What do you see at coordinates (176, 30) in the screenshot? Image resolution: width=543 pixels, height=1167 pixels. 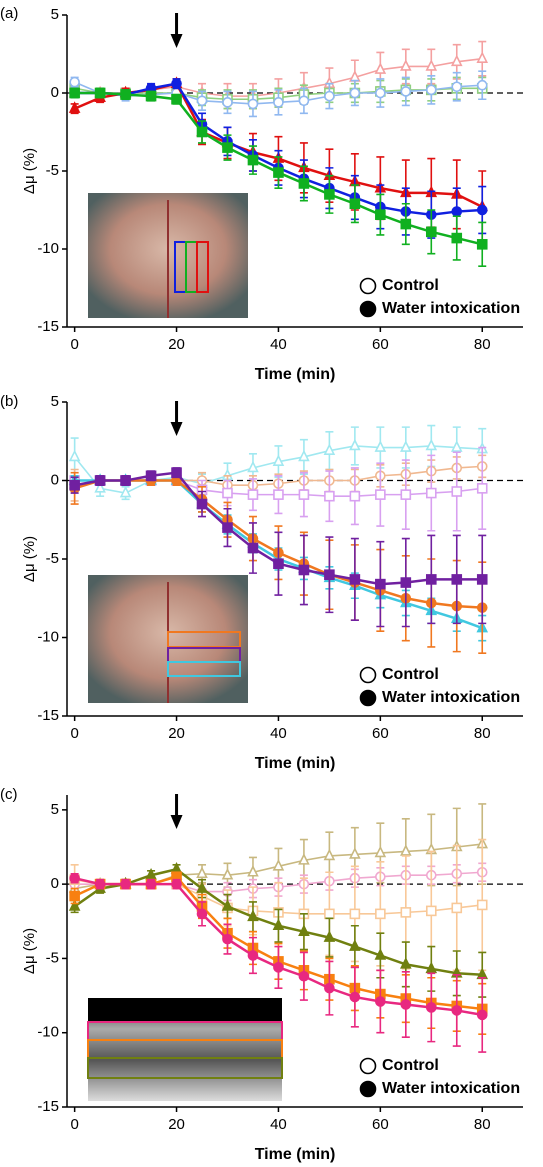 I see `arrow` at bounding box center [176, 30].